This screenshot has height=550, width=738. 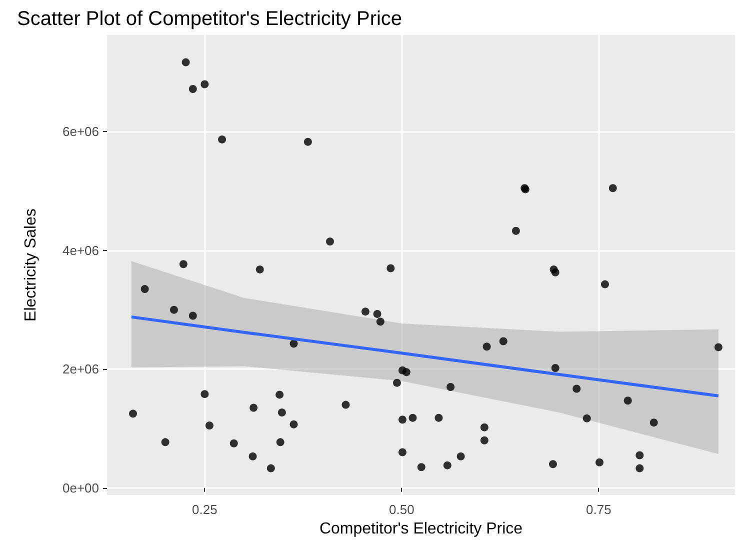 I want to click on x-tick-label: 0.75, so click(x=599, y=509).